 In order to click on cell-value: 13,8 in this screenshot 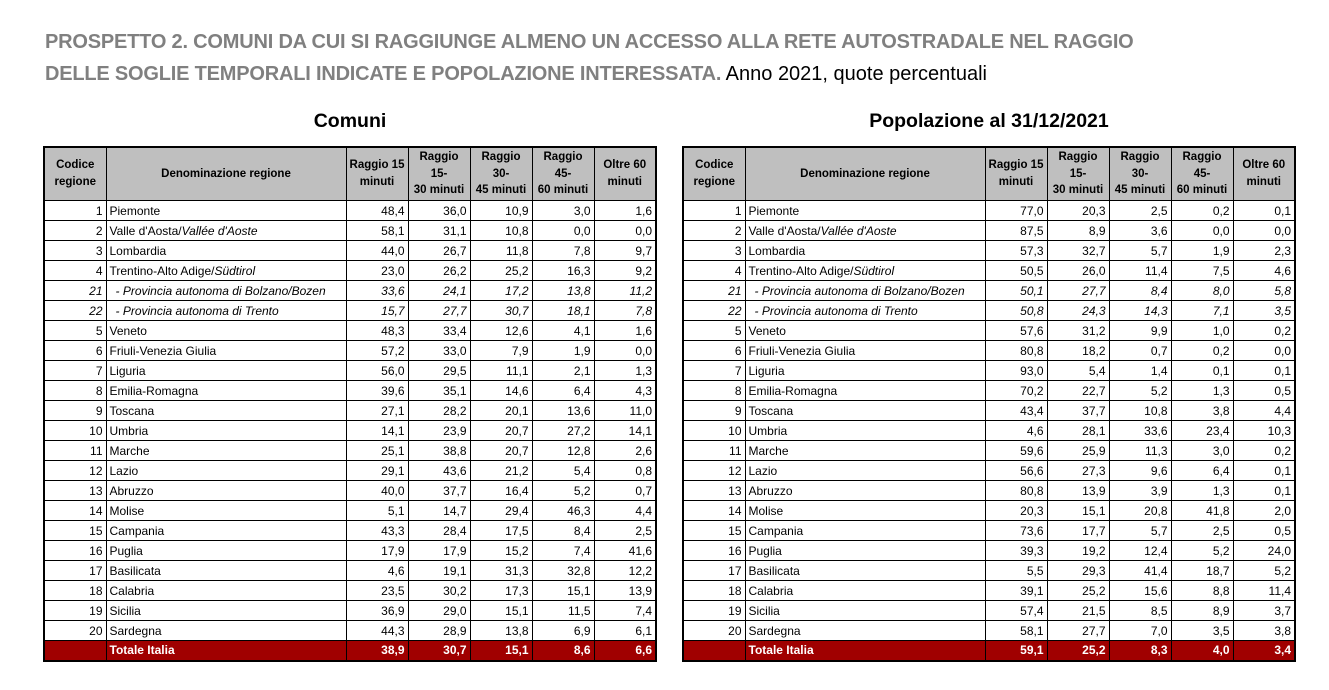, I will do `click(563, 291)`.